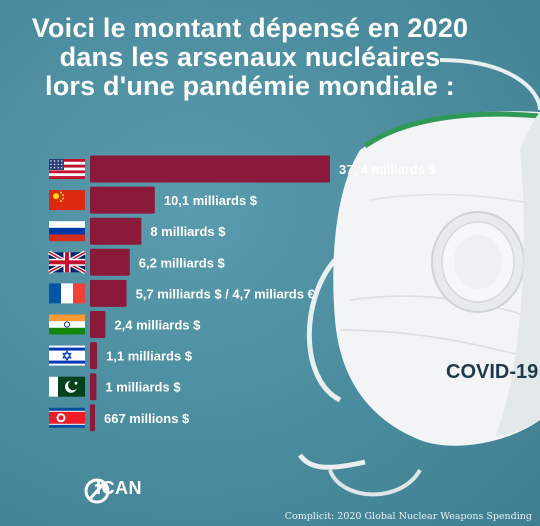 Image resolution: width=540 pixels, height=526 pixels. What do you see at coordinates (489, 84) in the screenshot?
I see `mask-strap-top` at bounding box center [489, 84].